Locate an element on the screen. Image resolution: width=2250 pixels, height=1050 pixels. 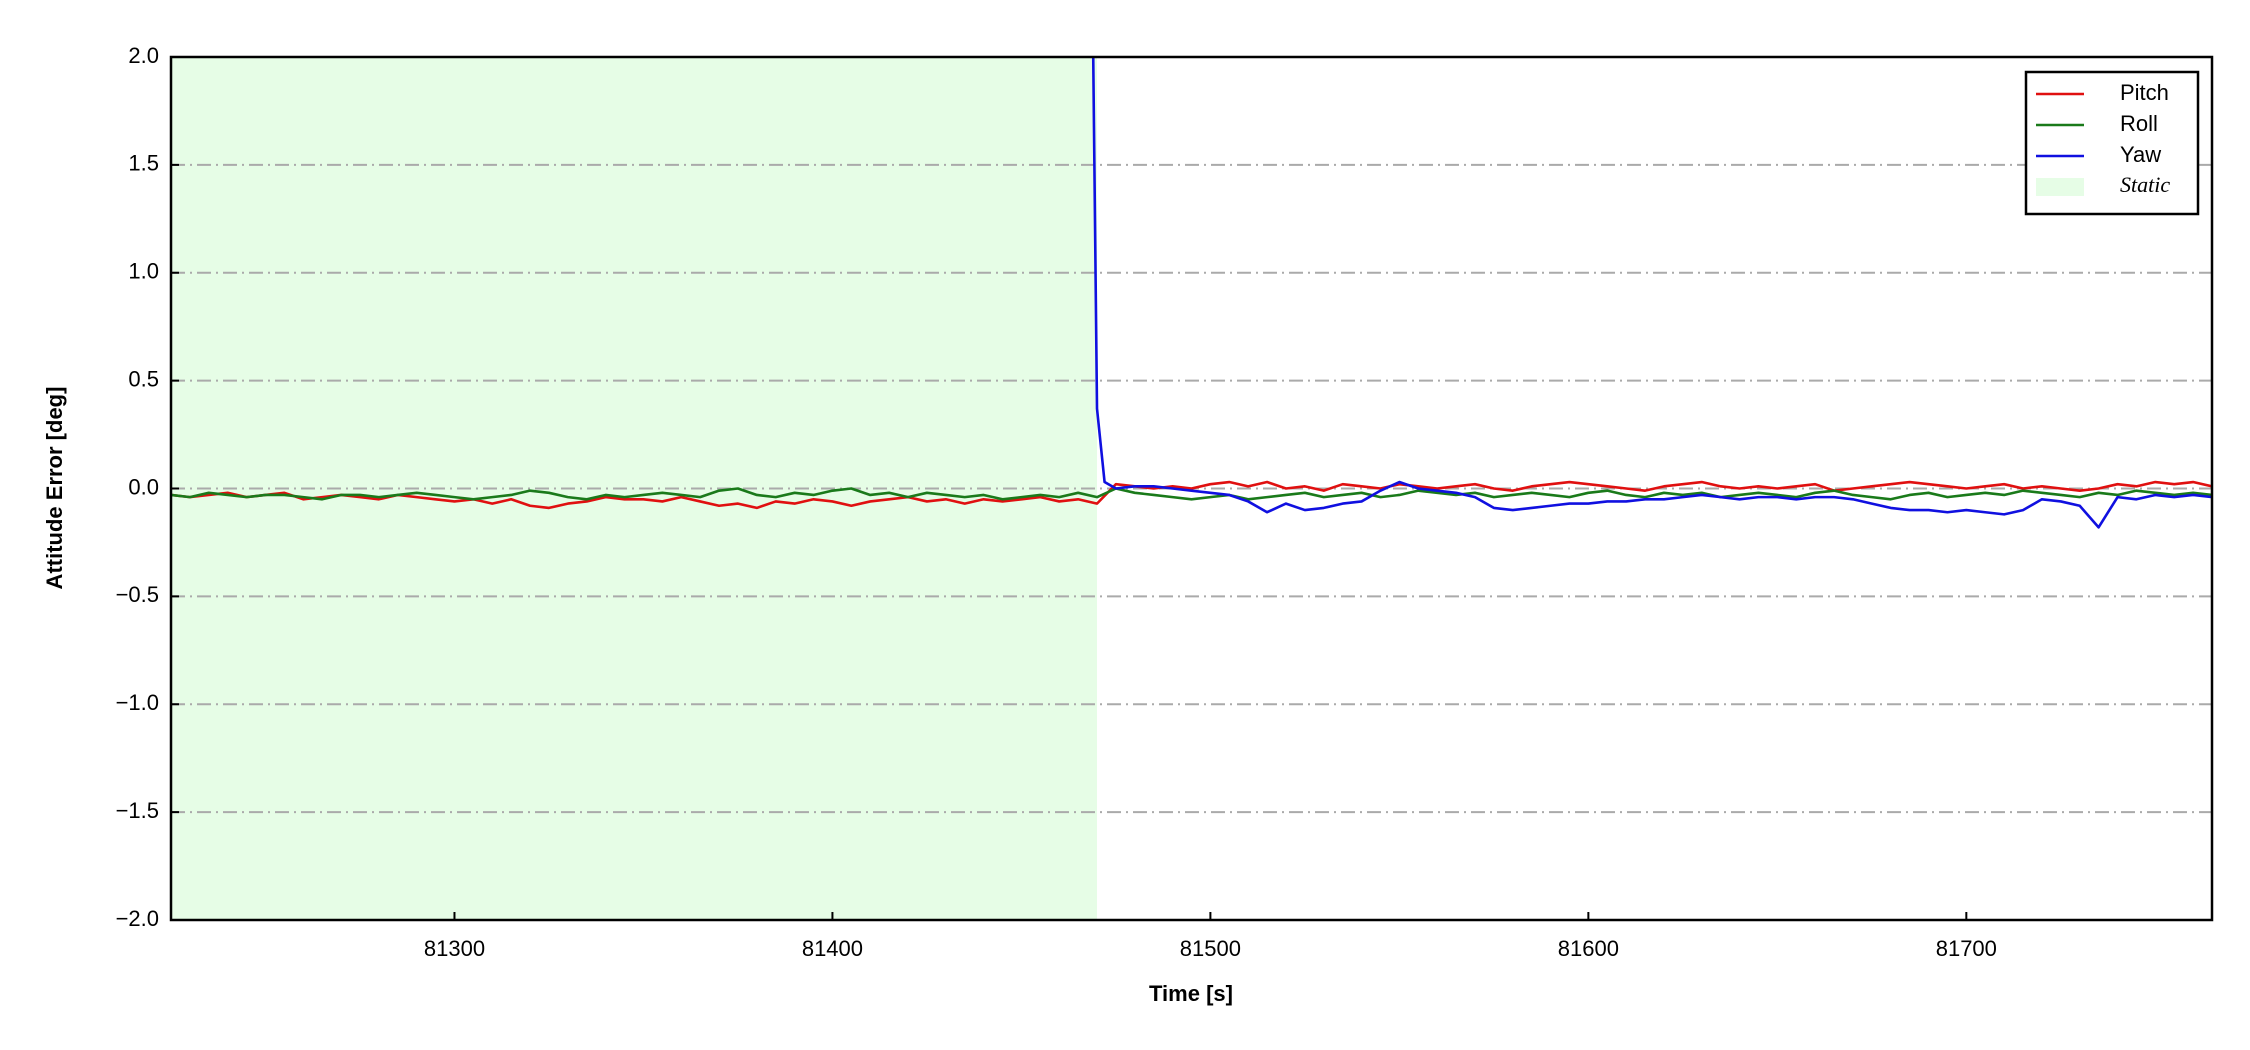
y-tick-label: 1.5 is located at coordinates (143, 163).